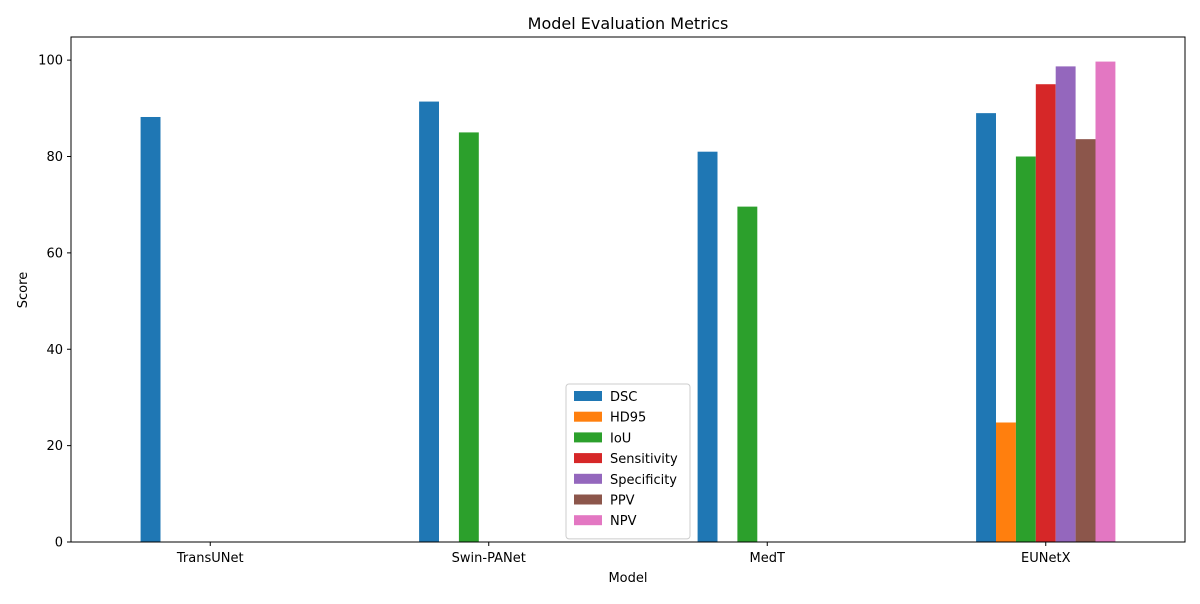 This screenshot has height=604, width=1200. Describe the element at coordinates (210, 558) in the screenshot. I see `x-tick-label: TransUNet` at that location.